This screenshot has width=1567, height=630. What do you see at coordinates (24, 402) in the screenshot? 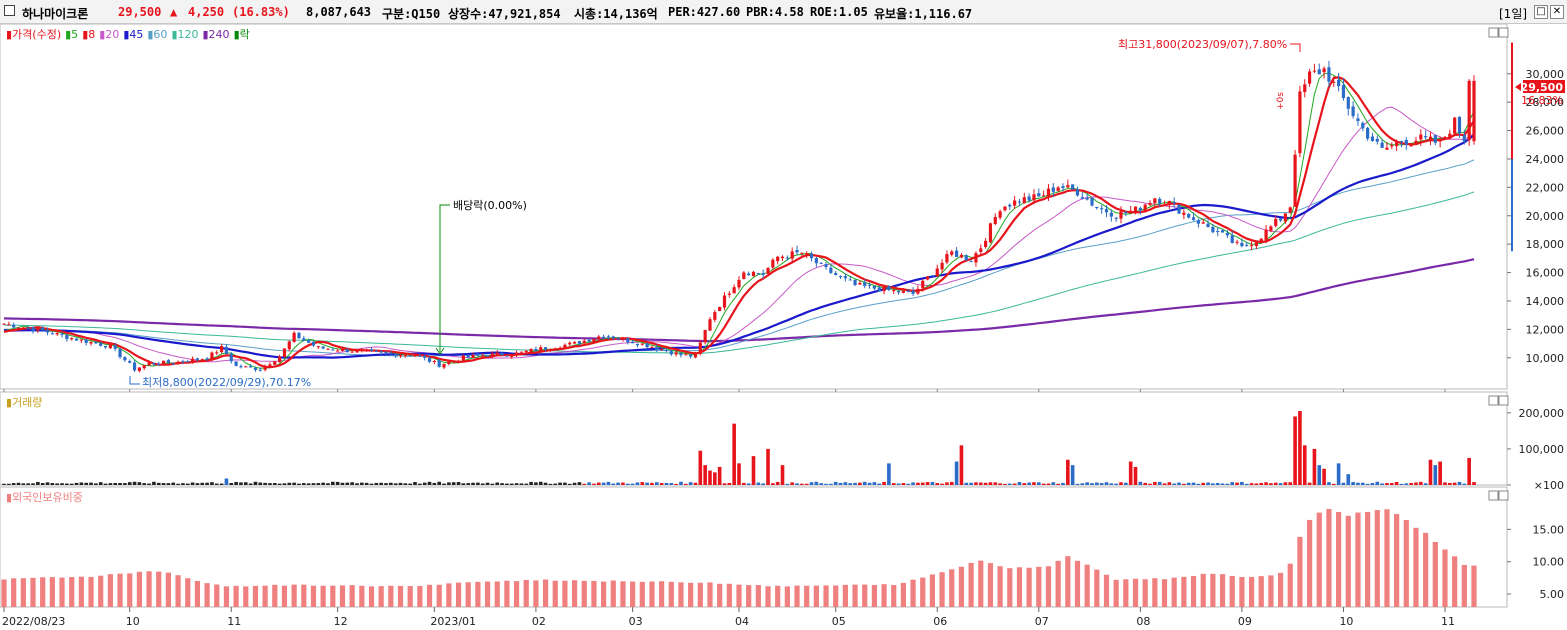
I see `volume-legend: ▮거래량` at bounding box center [24, 402].